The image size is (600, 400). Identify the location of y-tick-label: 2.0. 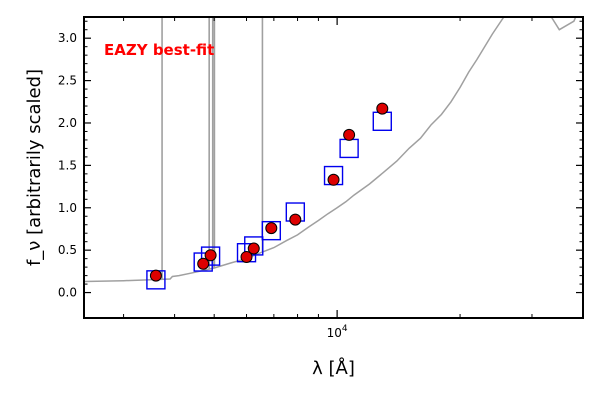
(67, 123).